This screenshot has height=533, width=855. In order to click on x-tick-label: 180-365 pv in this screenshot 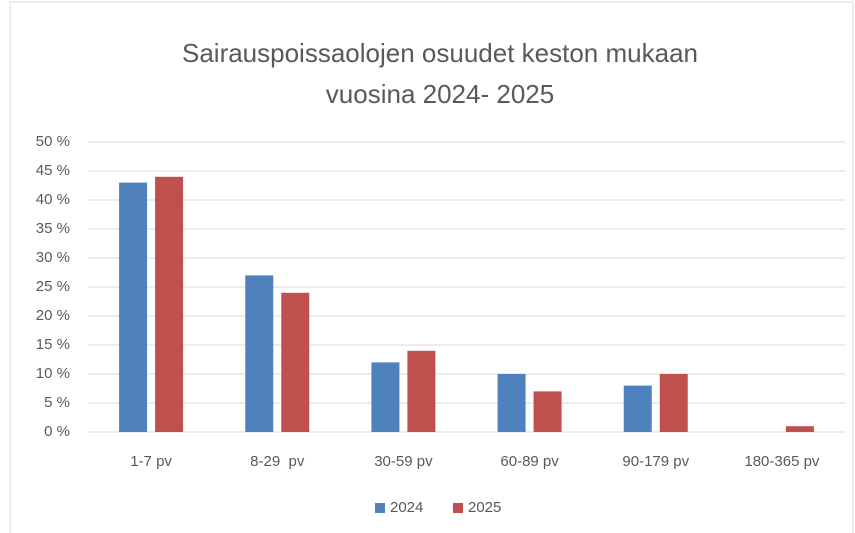, I will do `click(782, 461)`.